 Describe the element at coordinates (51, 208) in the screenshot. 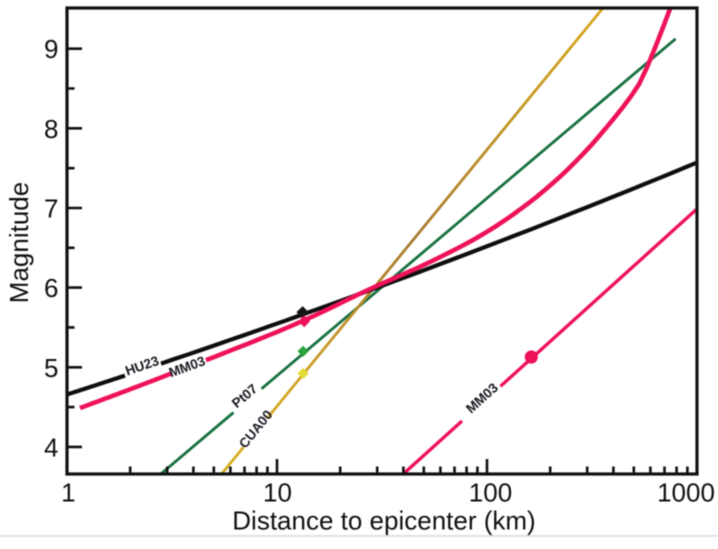

I see `svg-text: 7` at that location.